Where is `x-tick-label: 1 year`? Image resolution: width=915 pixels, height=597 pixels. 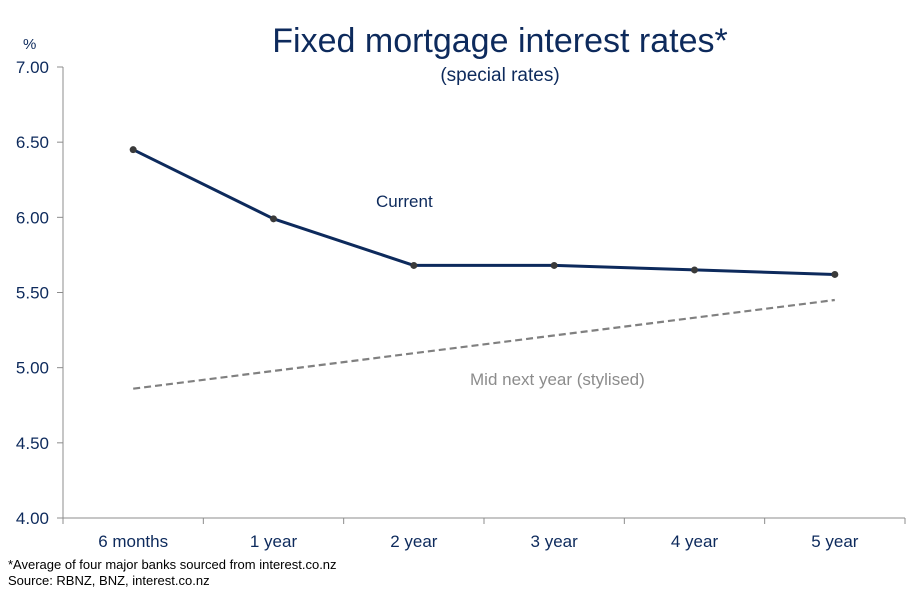 x-tick-label: 1 year is located at coordinates (274, 541).